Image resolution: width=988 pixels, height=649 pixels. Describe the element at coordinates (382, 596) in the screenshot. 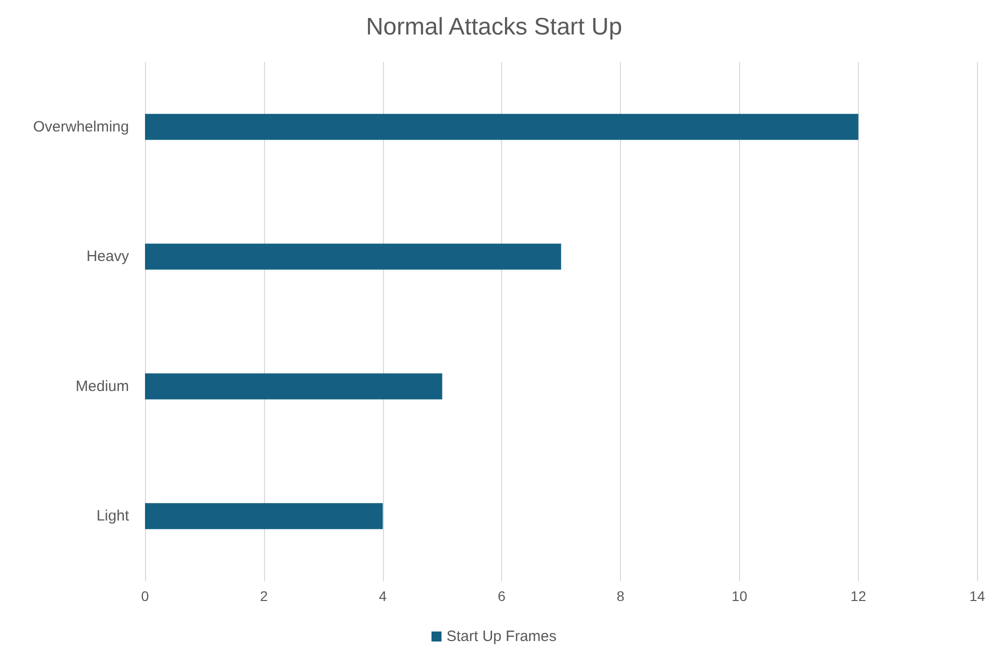

I see `x-tick-label: 4` at that location.